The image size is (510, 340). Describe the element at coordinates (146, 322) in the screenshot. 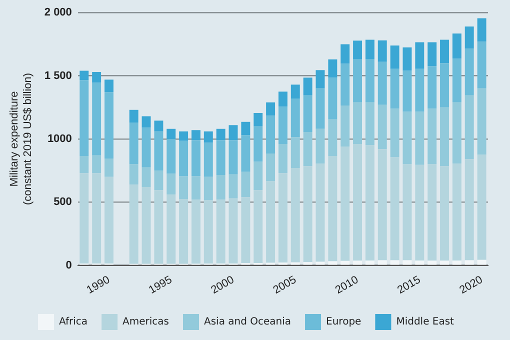

I see `legend-label: Americas` at that location.